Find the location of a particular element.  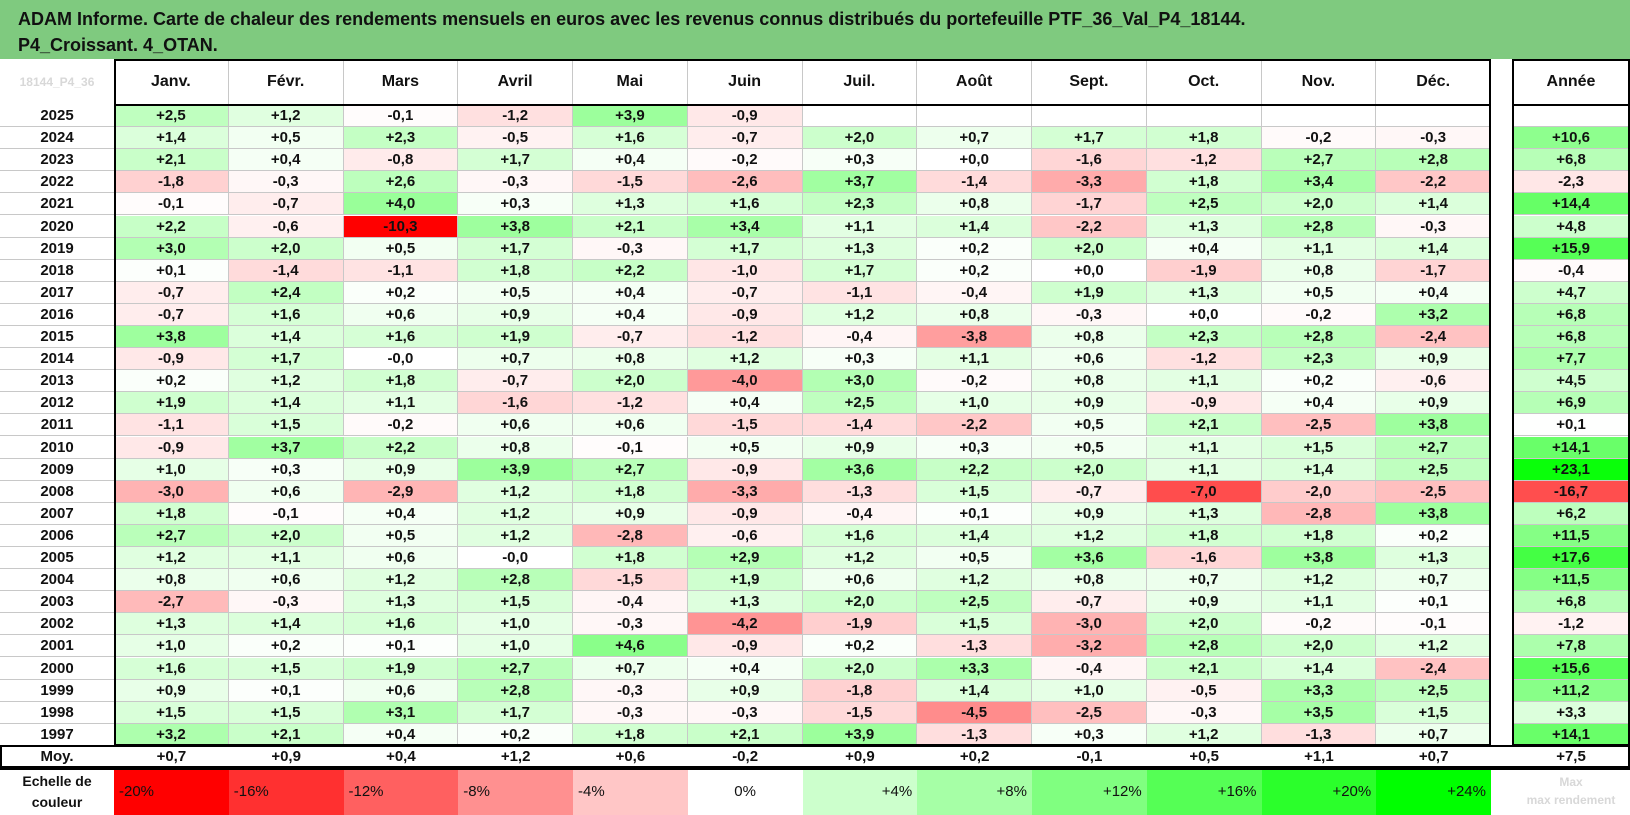

heatmap-cell: +3,9 is located at coordinates (630, 116).